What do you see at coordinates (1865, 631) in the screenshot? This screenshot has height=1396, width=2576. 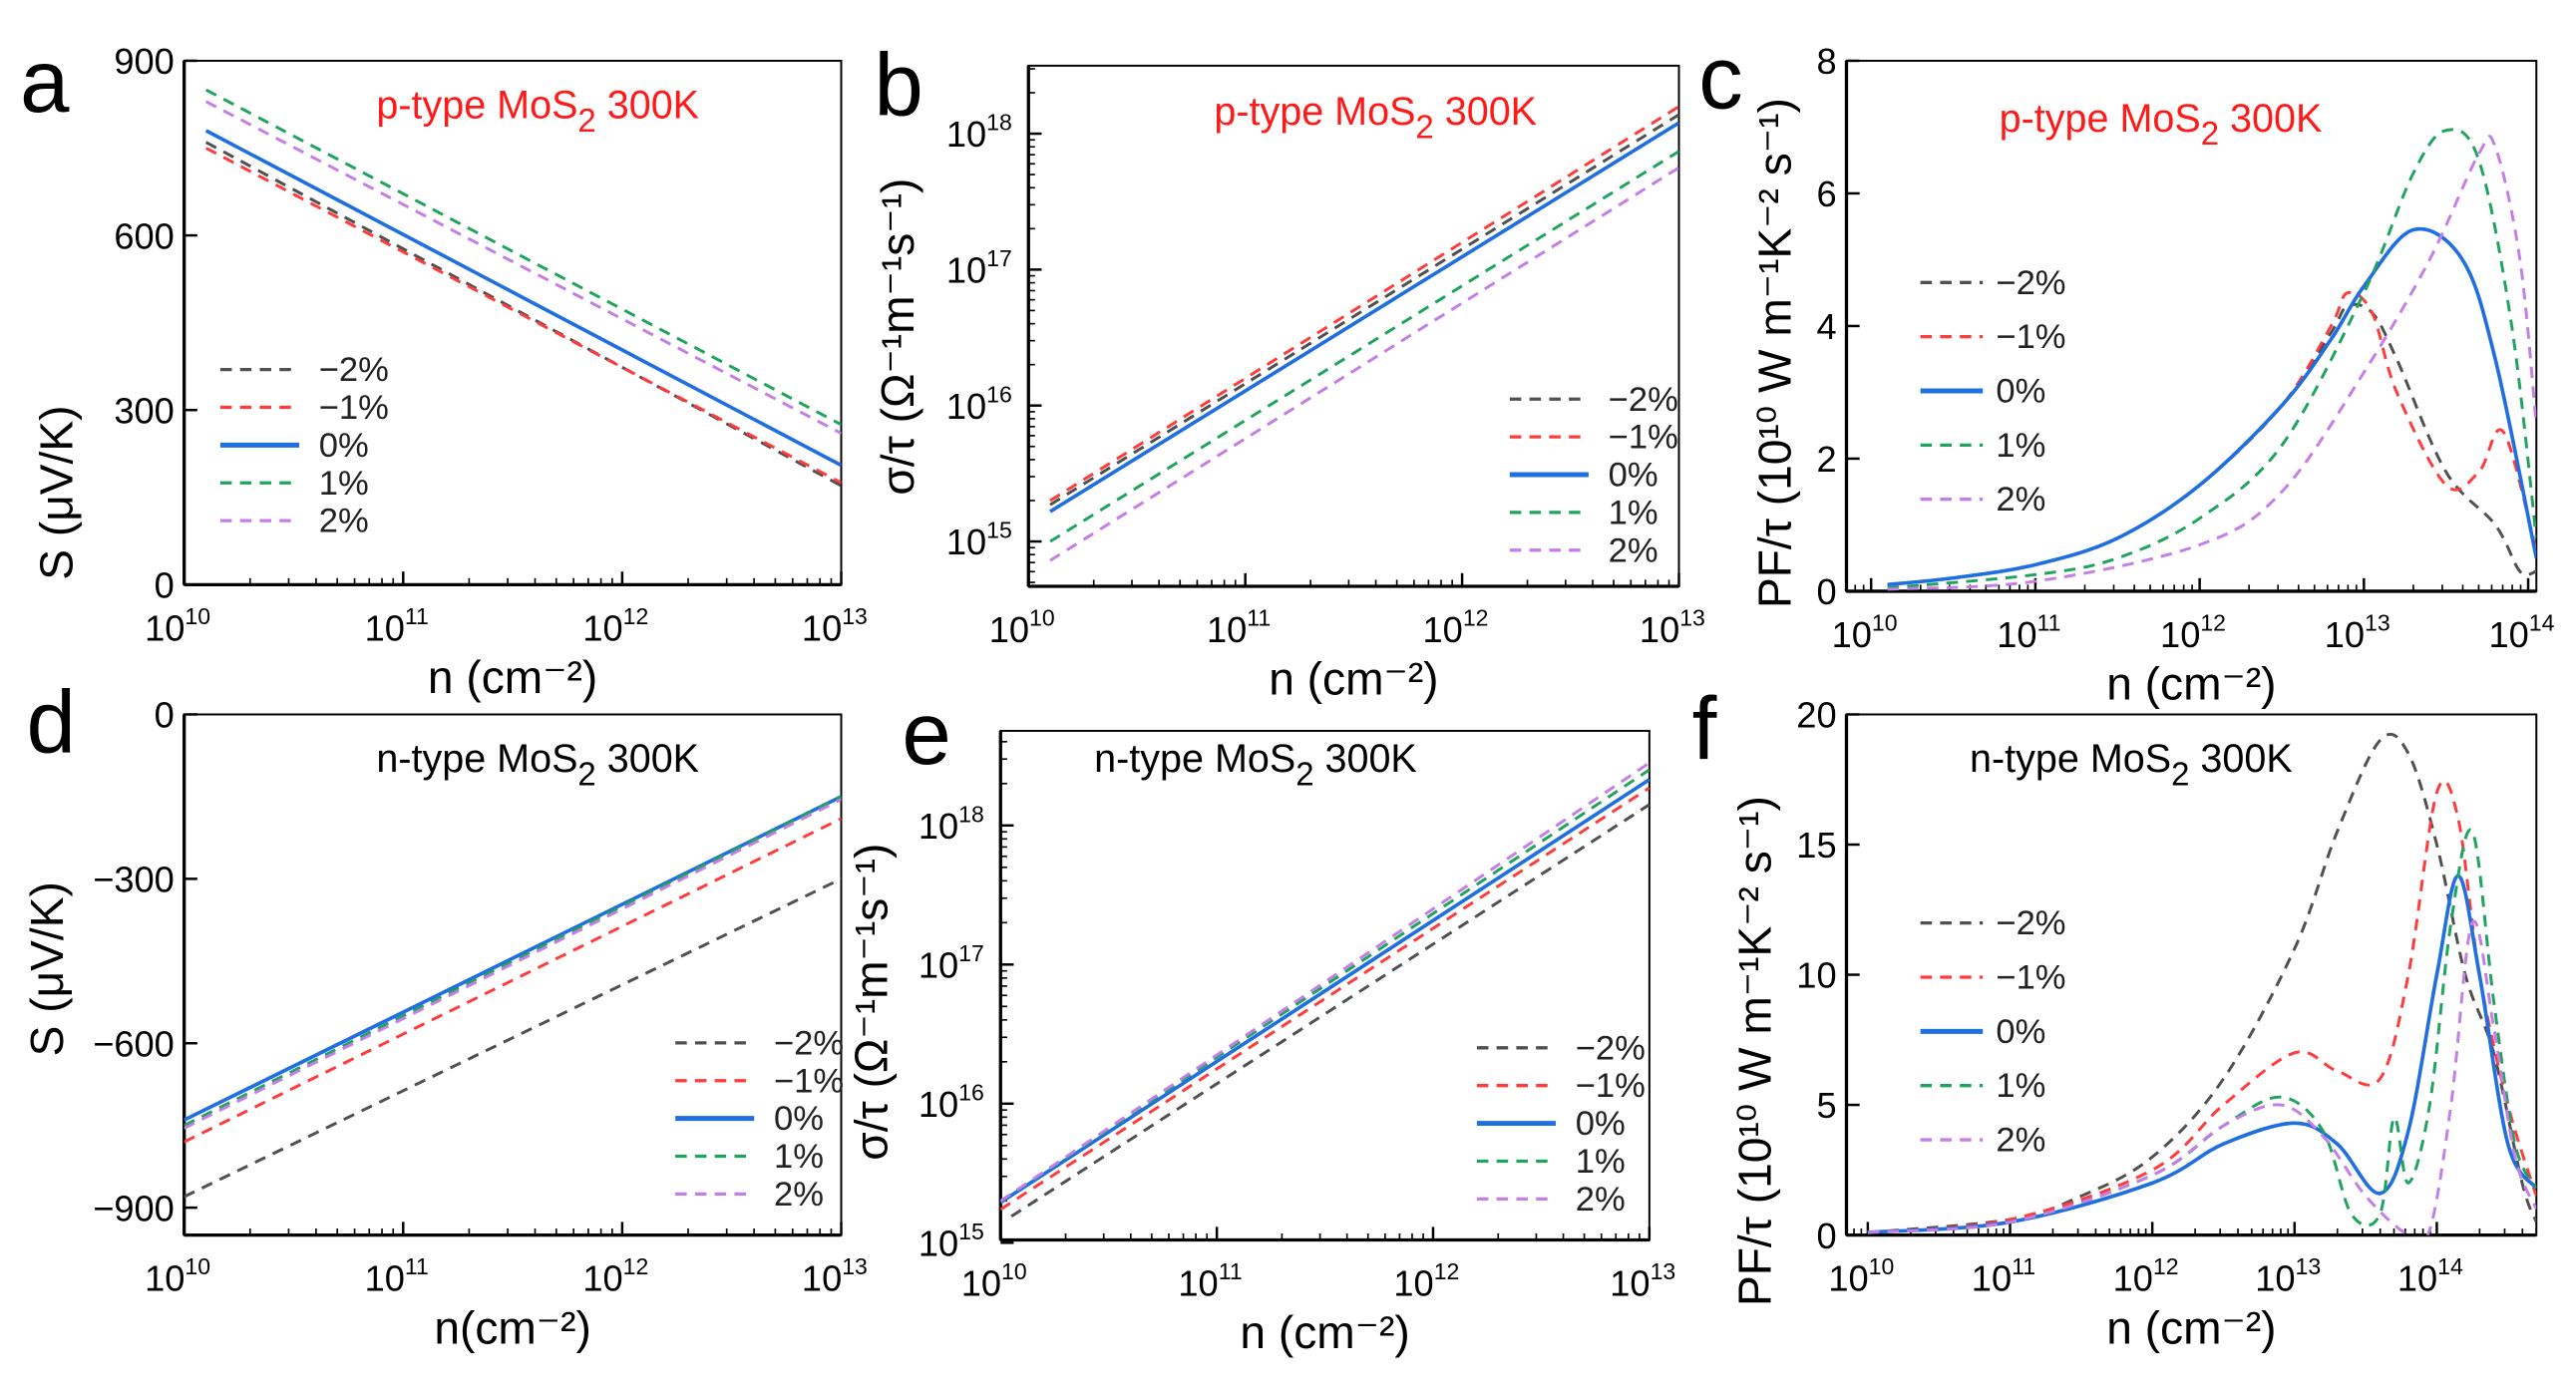 I see `x-tick-label: 1010` at bounding box center [1865, 631].